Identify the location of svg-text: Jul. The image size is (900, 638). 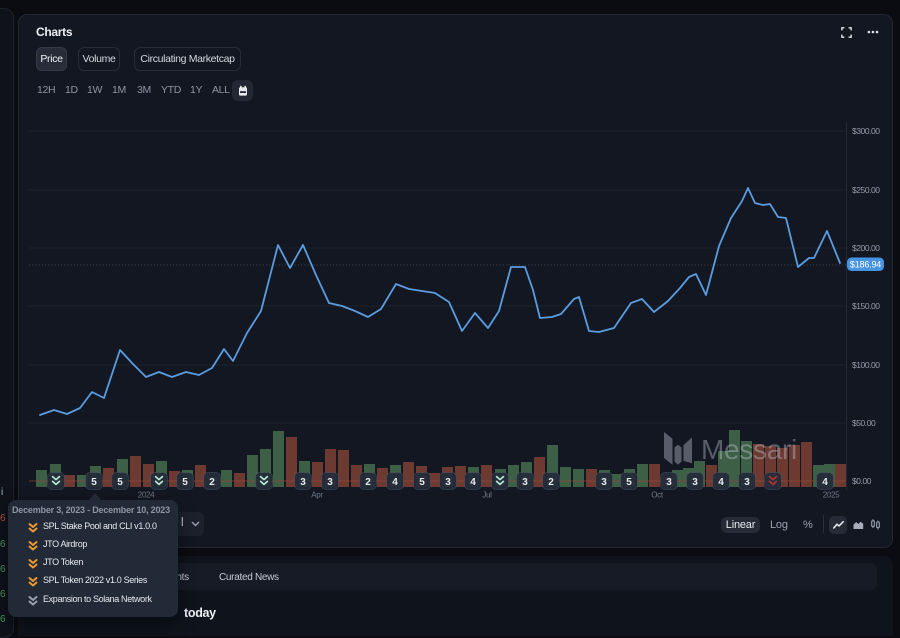
(487, 495).